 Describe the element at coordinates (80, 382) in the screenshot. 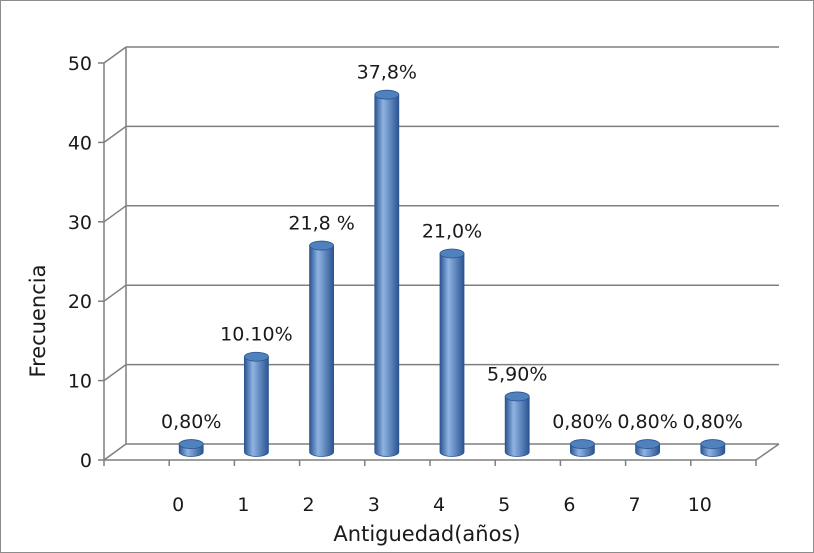

I see `y-tick-label: 10` at that location.